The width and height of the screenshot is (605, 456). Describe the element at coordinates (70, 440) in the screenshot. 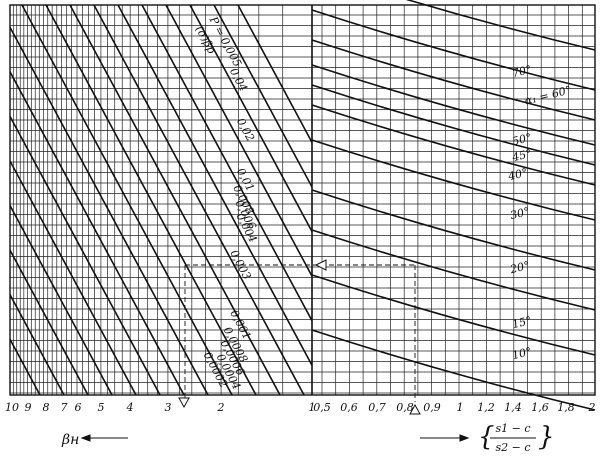

I see `left-axis-label: βн` at that location.